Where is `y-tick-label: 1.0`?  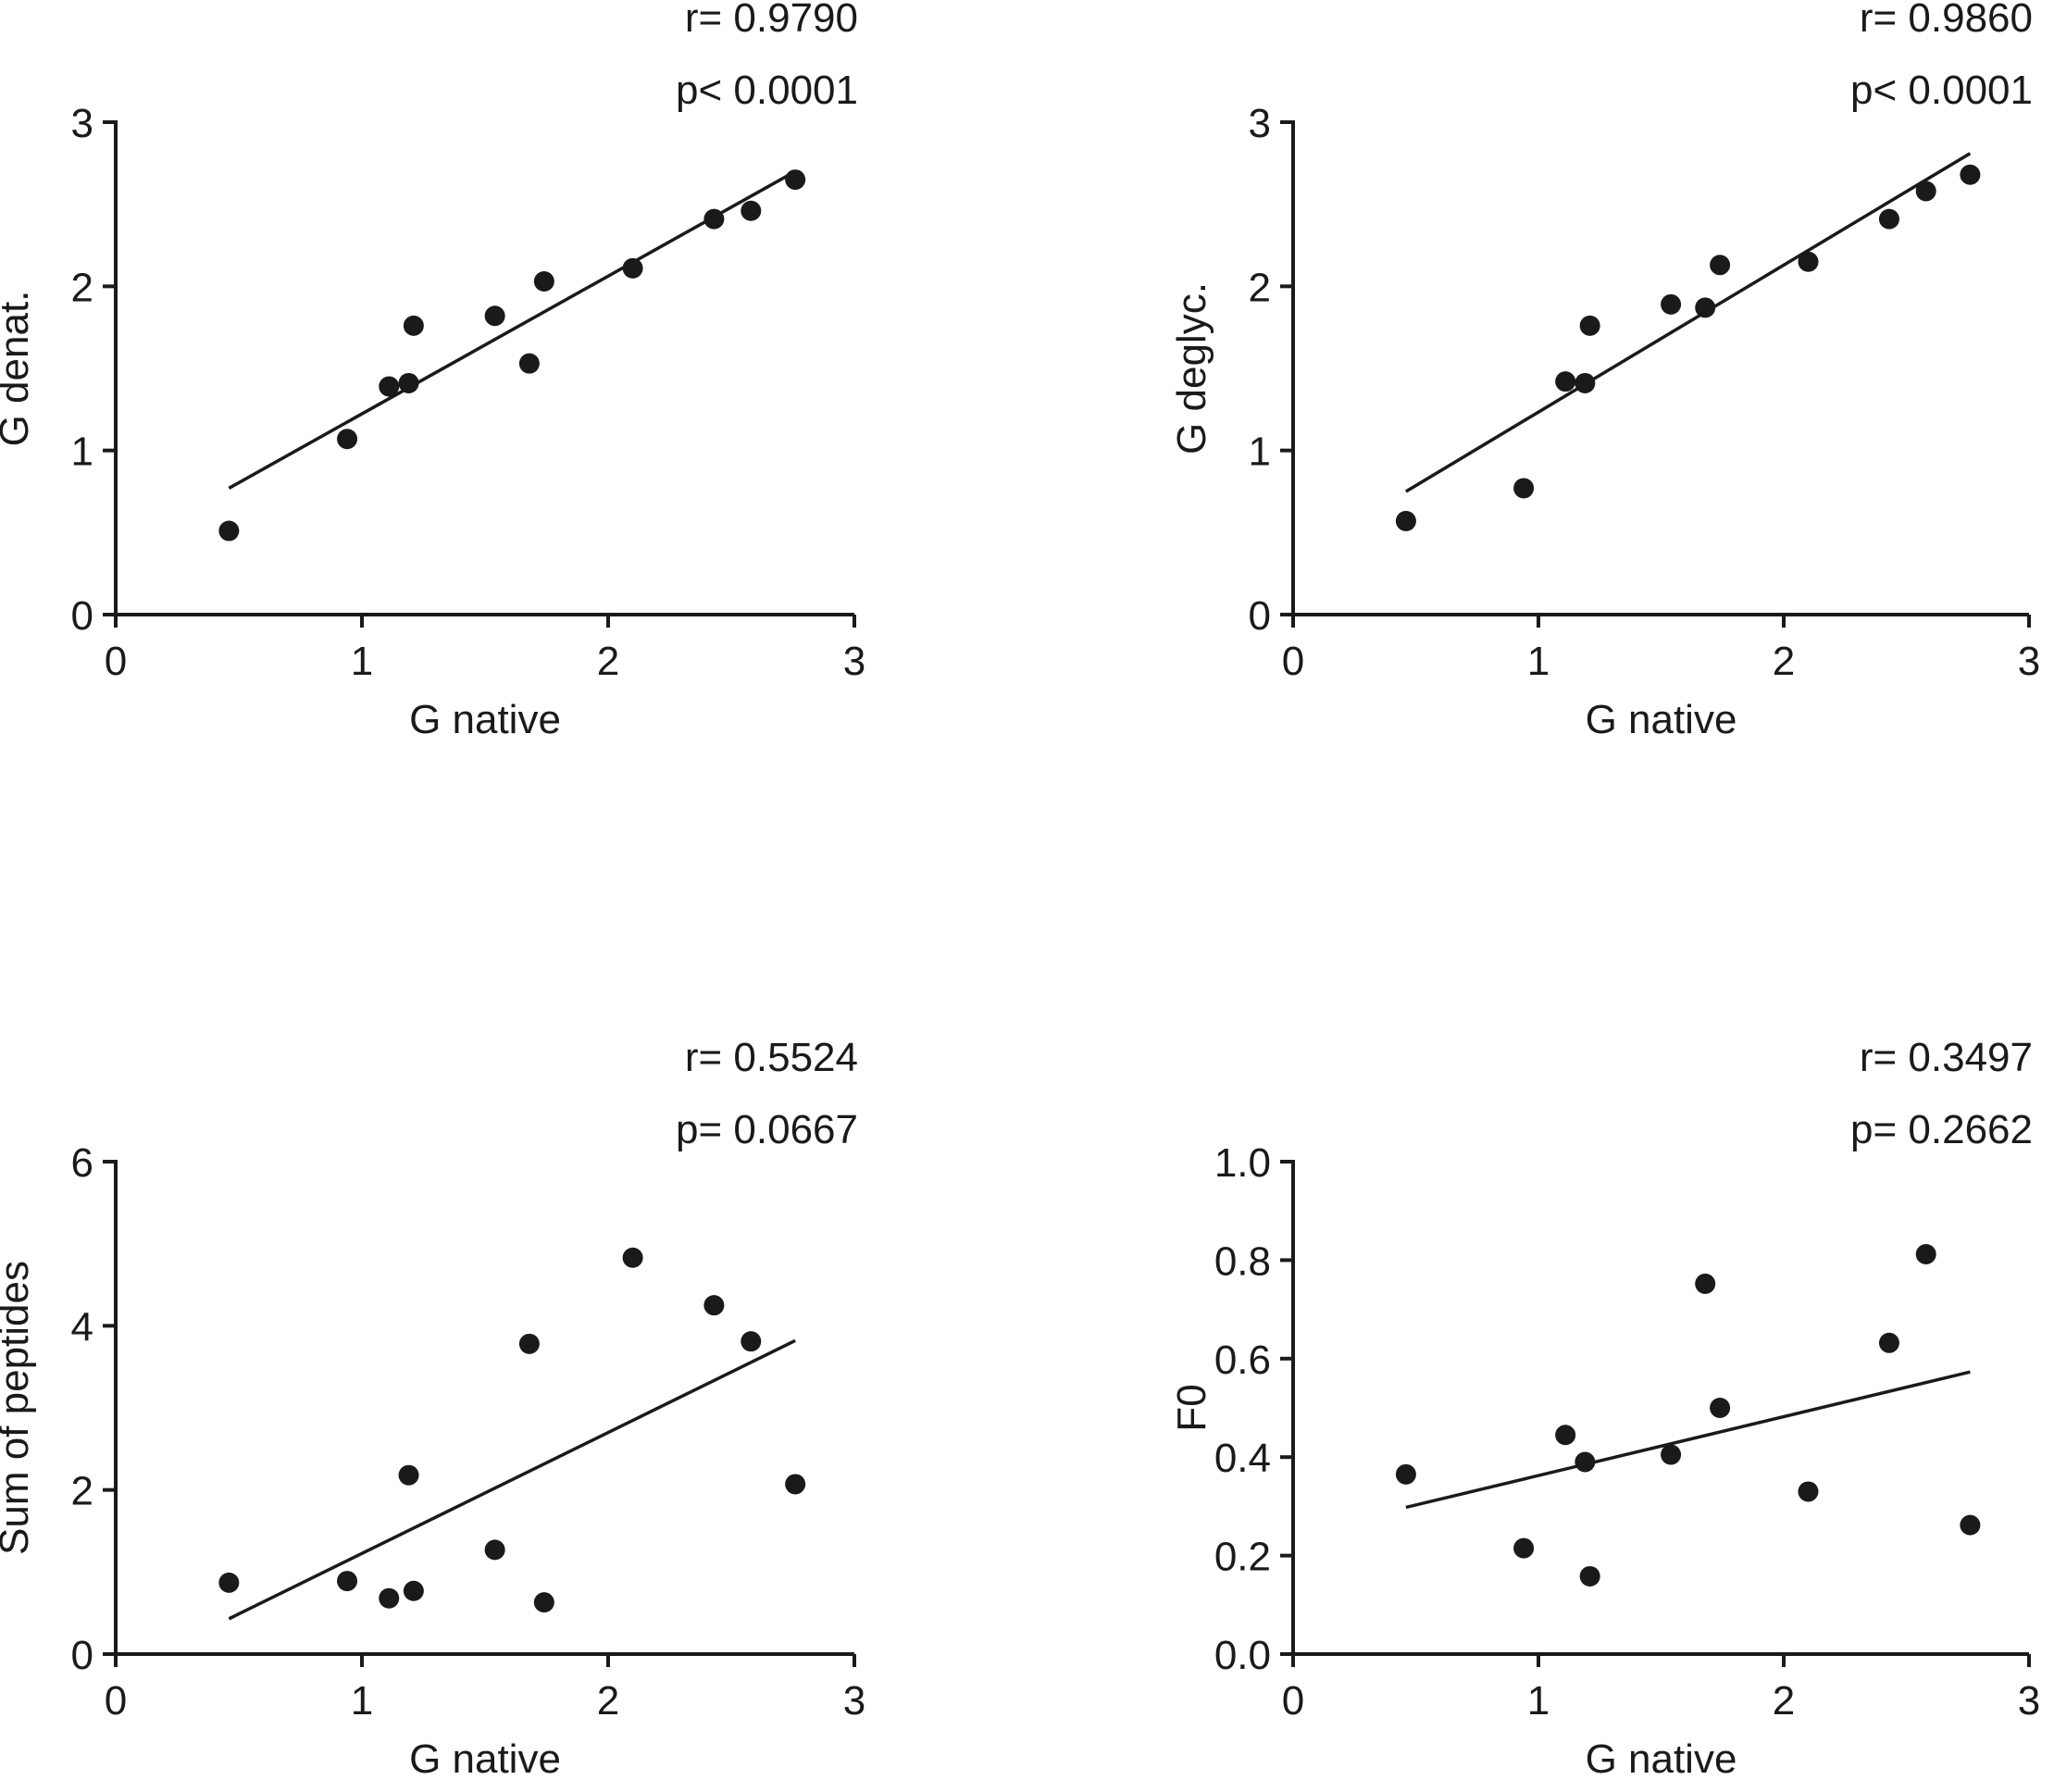 y-tick-label: 1.0 is located at coordinates (1242, 1163).